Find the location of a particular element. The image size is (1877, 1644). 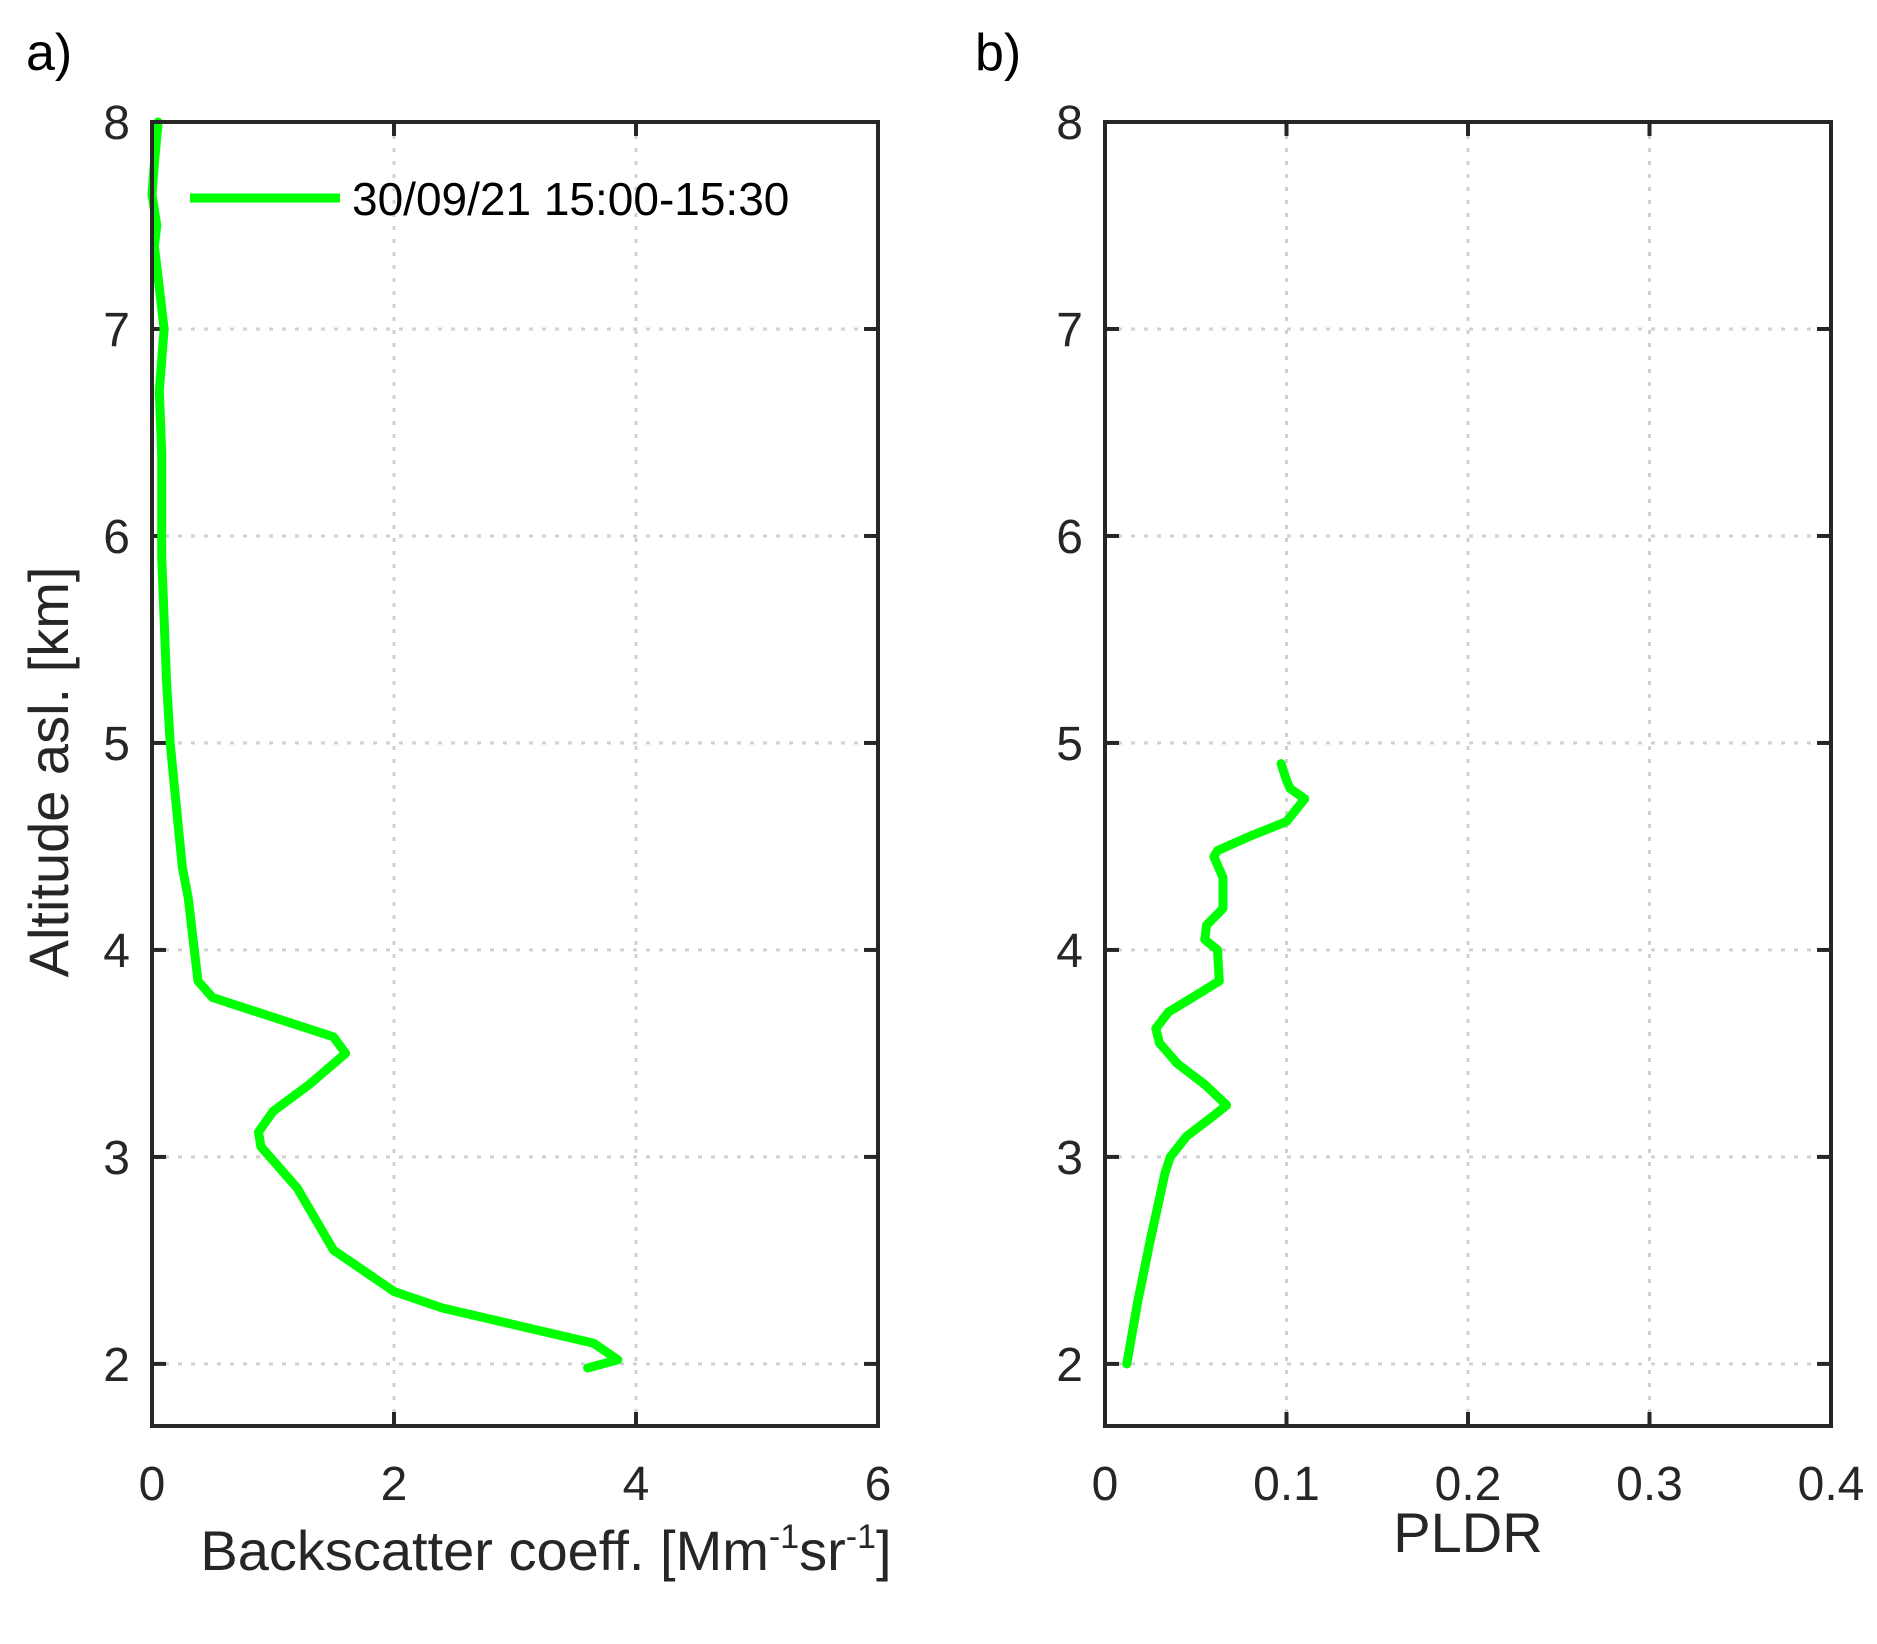

panel-a-y-tick-label-0: 2 is located at coordinates (116, 1365).